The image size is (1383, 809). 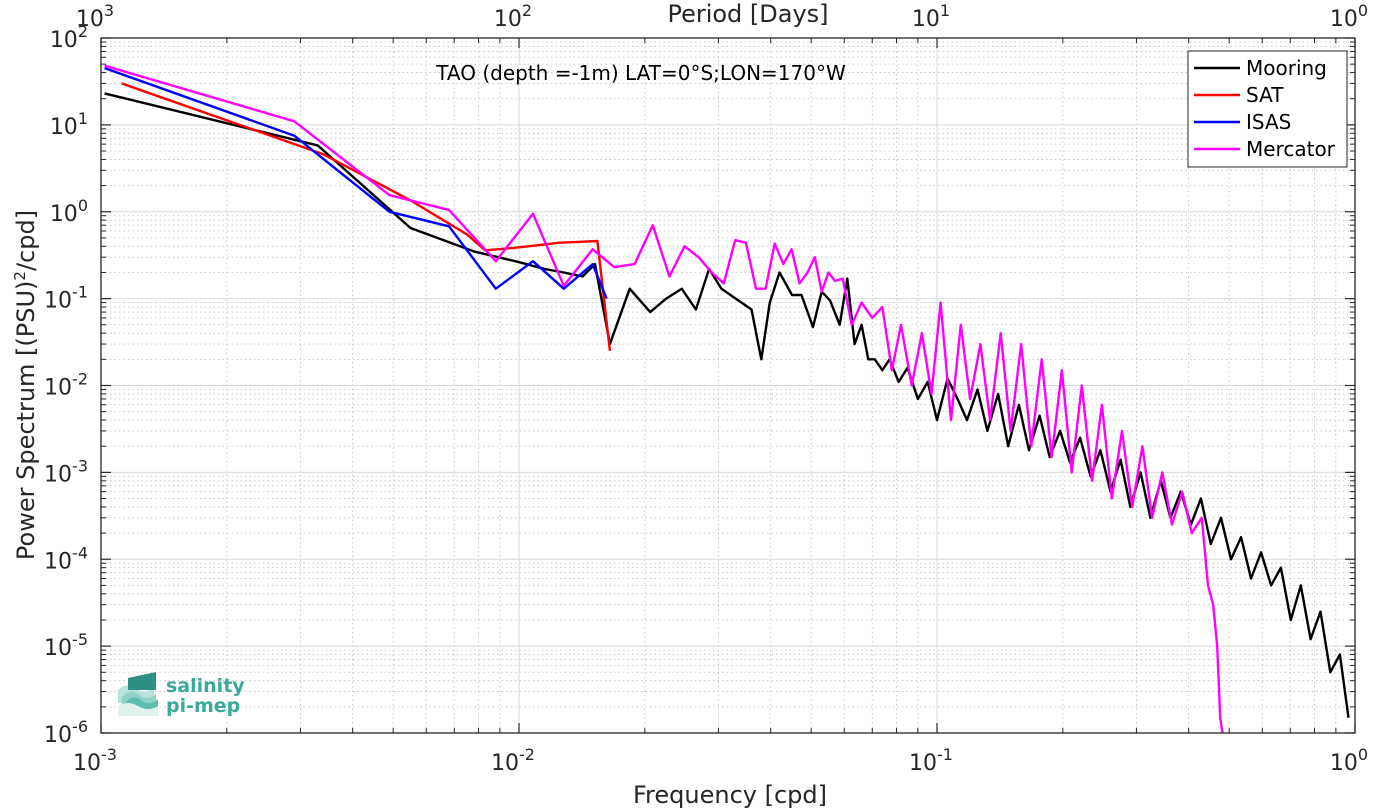 I want to click on x2-tick-label: 10⁰, so click(x=1349, y=16).